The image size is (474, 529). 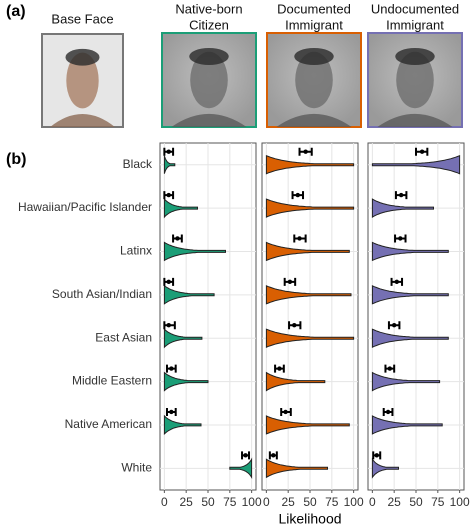 What do you see at coordinates (136, 251) in the screenshot?
I see `y-tick-label: Latinx` at bounding box center [136, 251].